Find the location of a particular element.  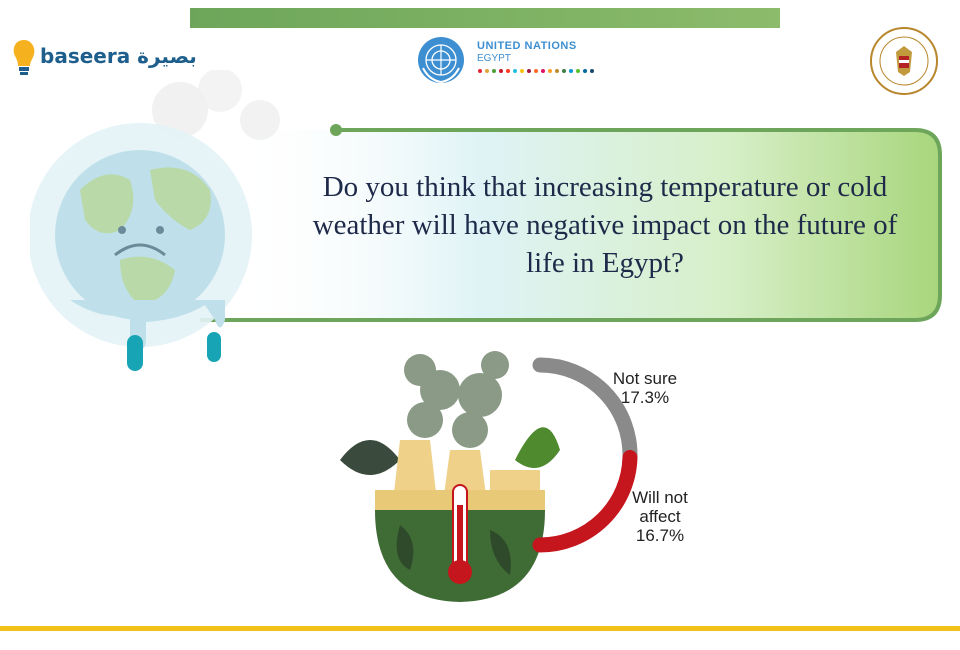

pollution-globe-illustration is located at coordinates (450, 476).